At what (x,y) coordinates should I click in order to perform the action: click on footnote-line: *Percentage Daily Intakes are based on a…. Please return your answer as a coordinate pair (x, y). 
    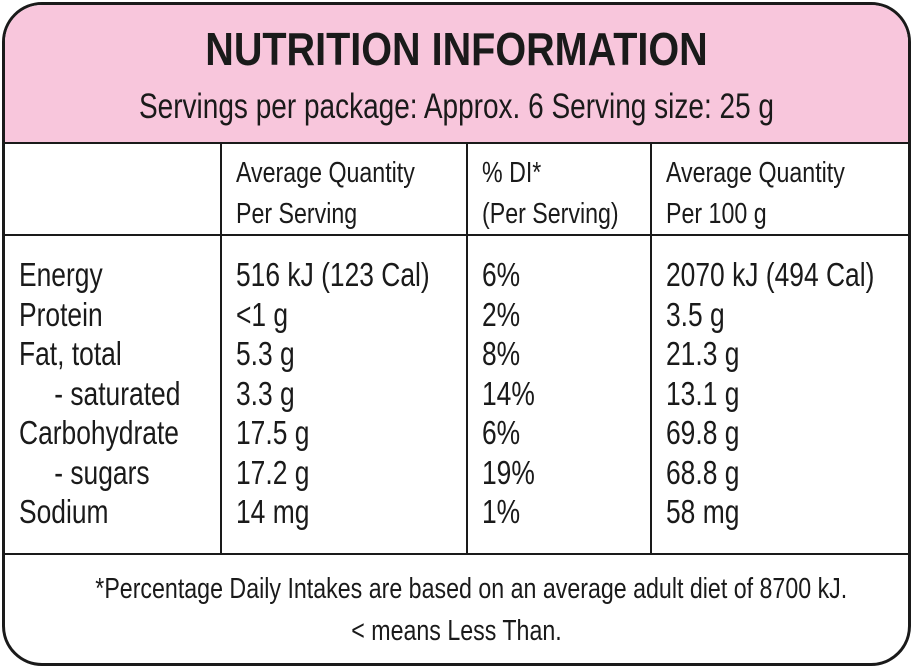
    Looking at the image, I should click on (471, 589).